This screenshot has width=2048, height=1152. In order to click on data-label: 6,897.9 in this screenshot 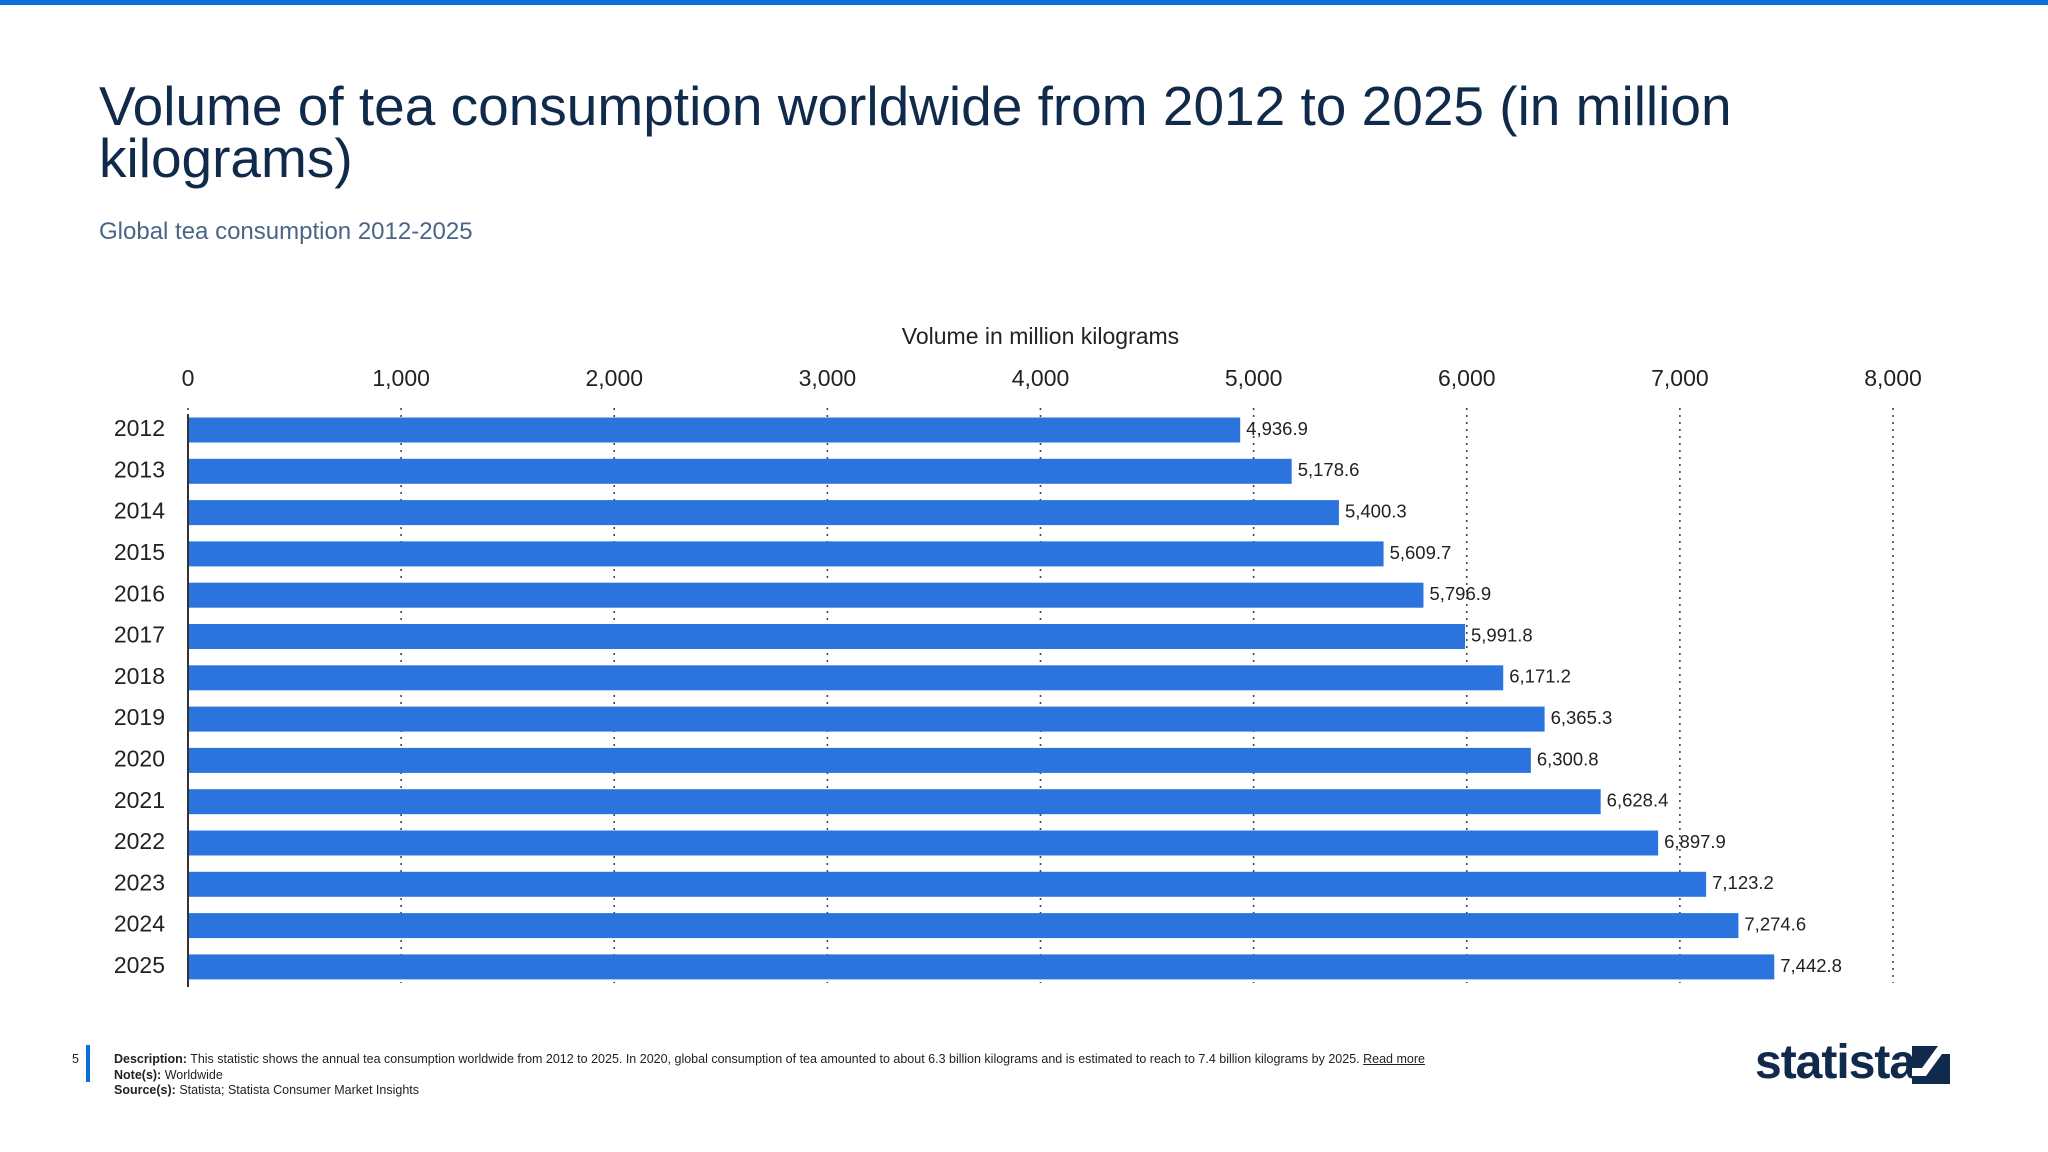, I will do `click(1695, 841)`.